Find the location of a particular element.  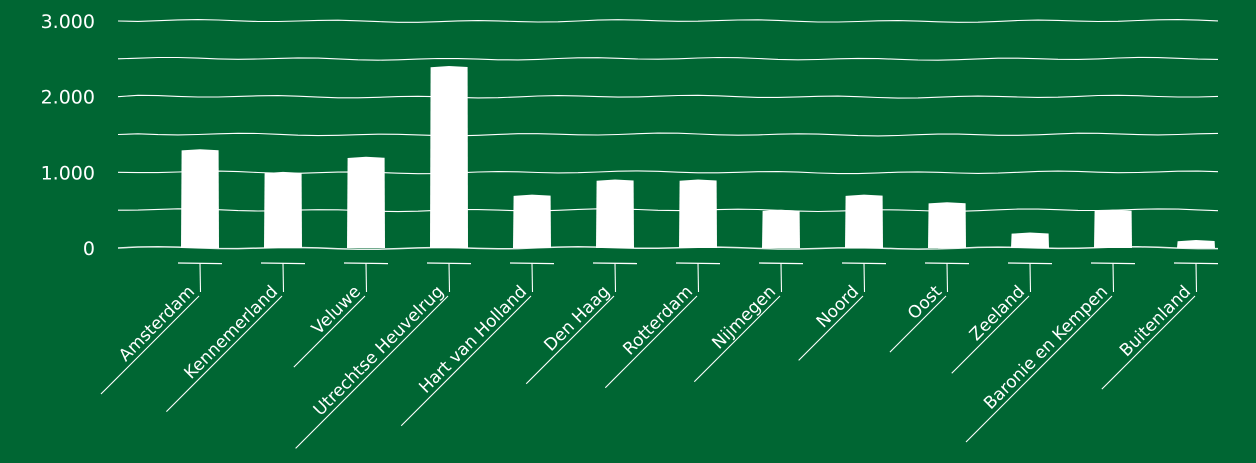

x-label-group: Veluwe is located at coordinates (329, 325).